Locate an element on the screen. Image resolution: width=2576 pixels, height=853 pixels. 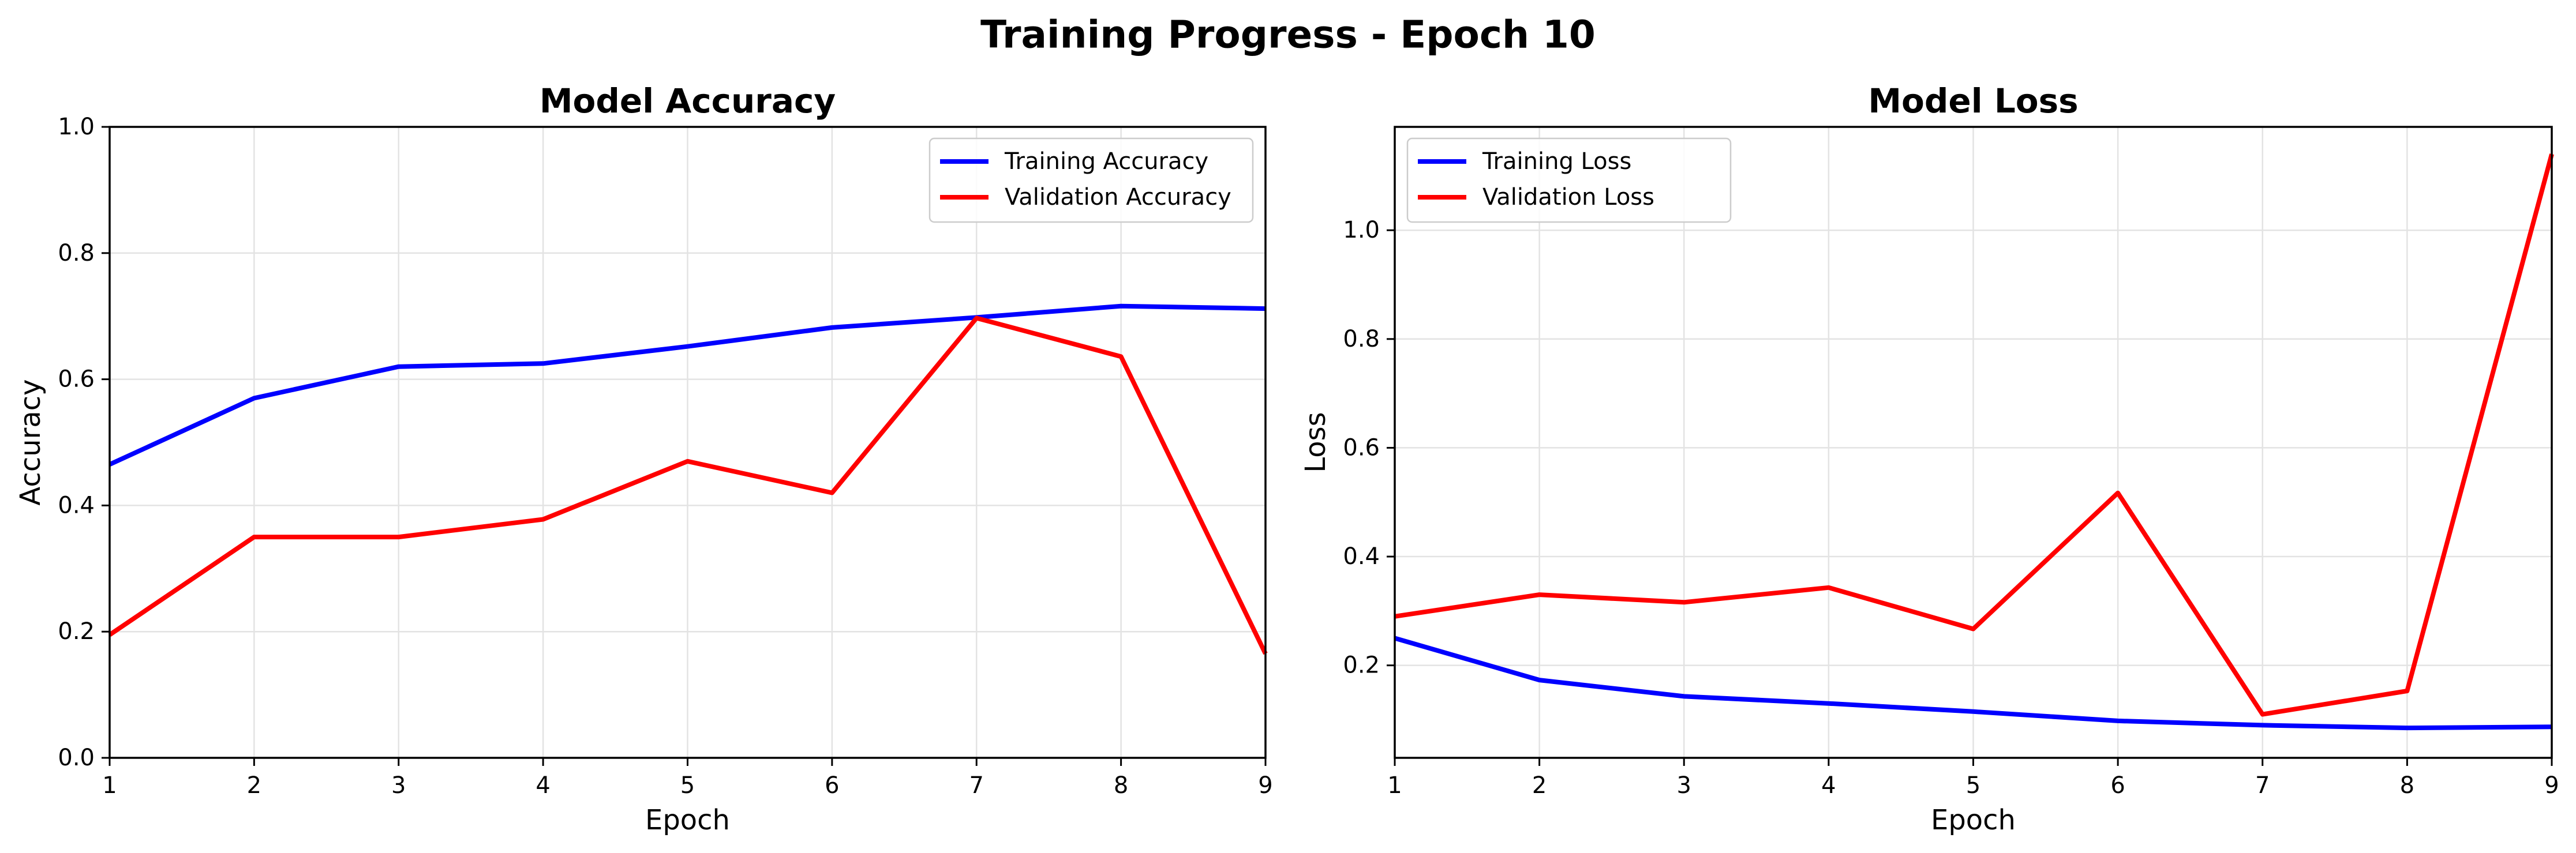
accuracy-x-tick-label: 1 is located at coordinates (109, 786).